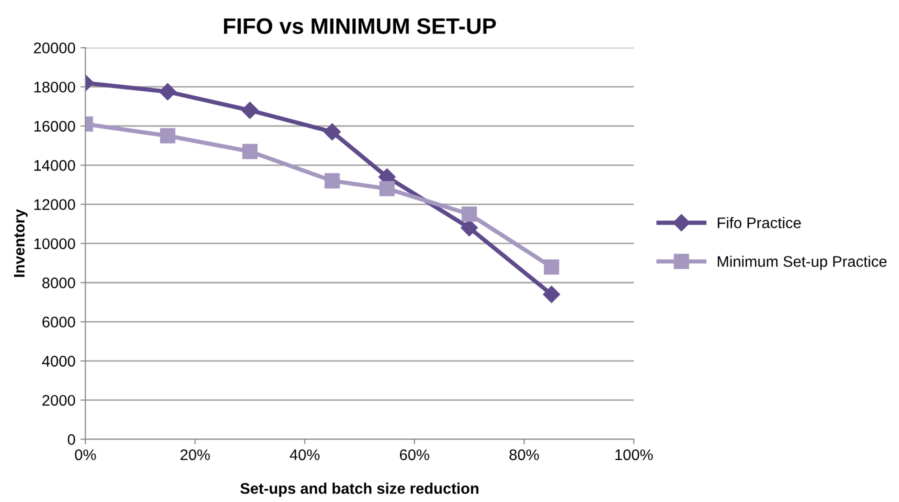  What do you see at coordinates (21, 243) in the screenshot?
I see `y-axis-title: Inventory` at bounding box center [21, 243].